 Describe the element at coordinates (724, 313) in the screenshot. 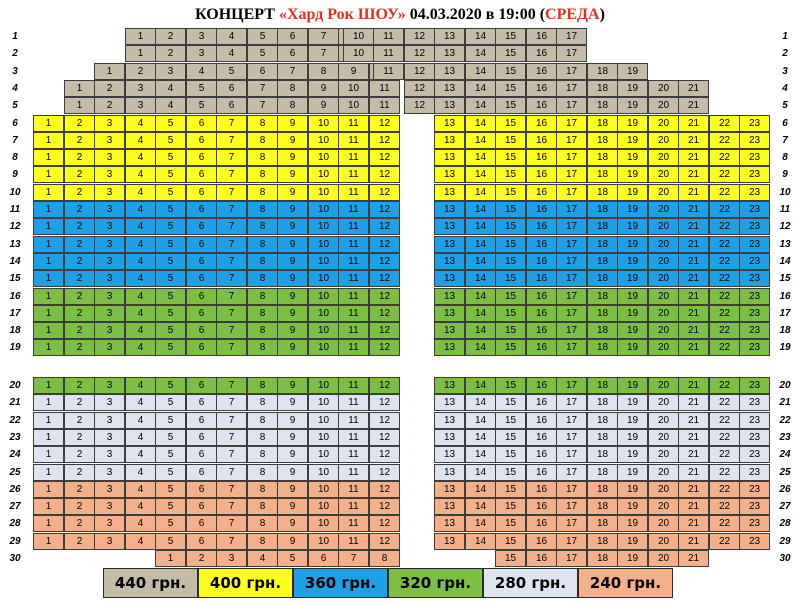

I see `seat: 22` at that location.